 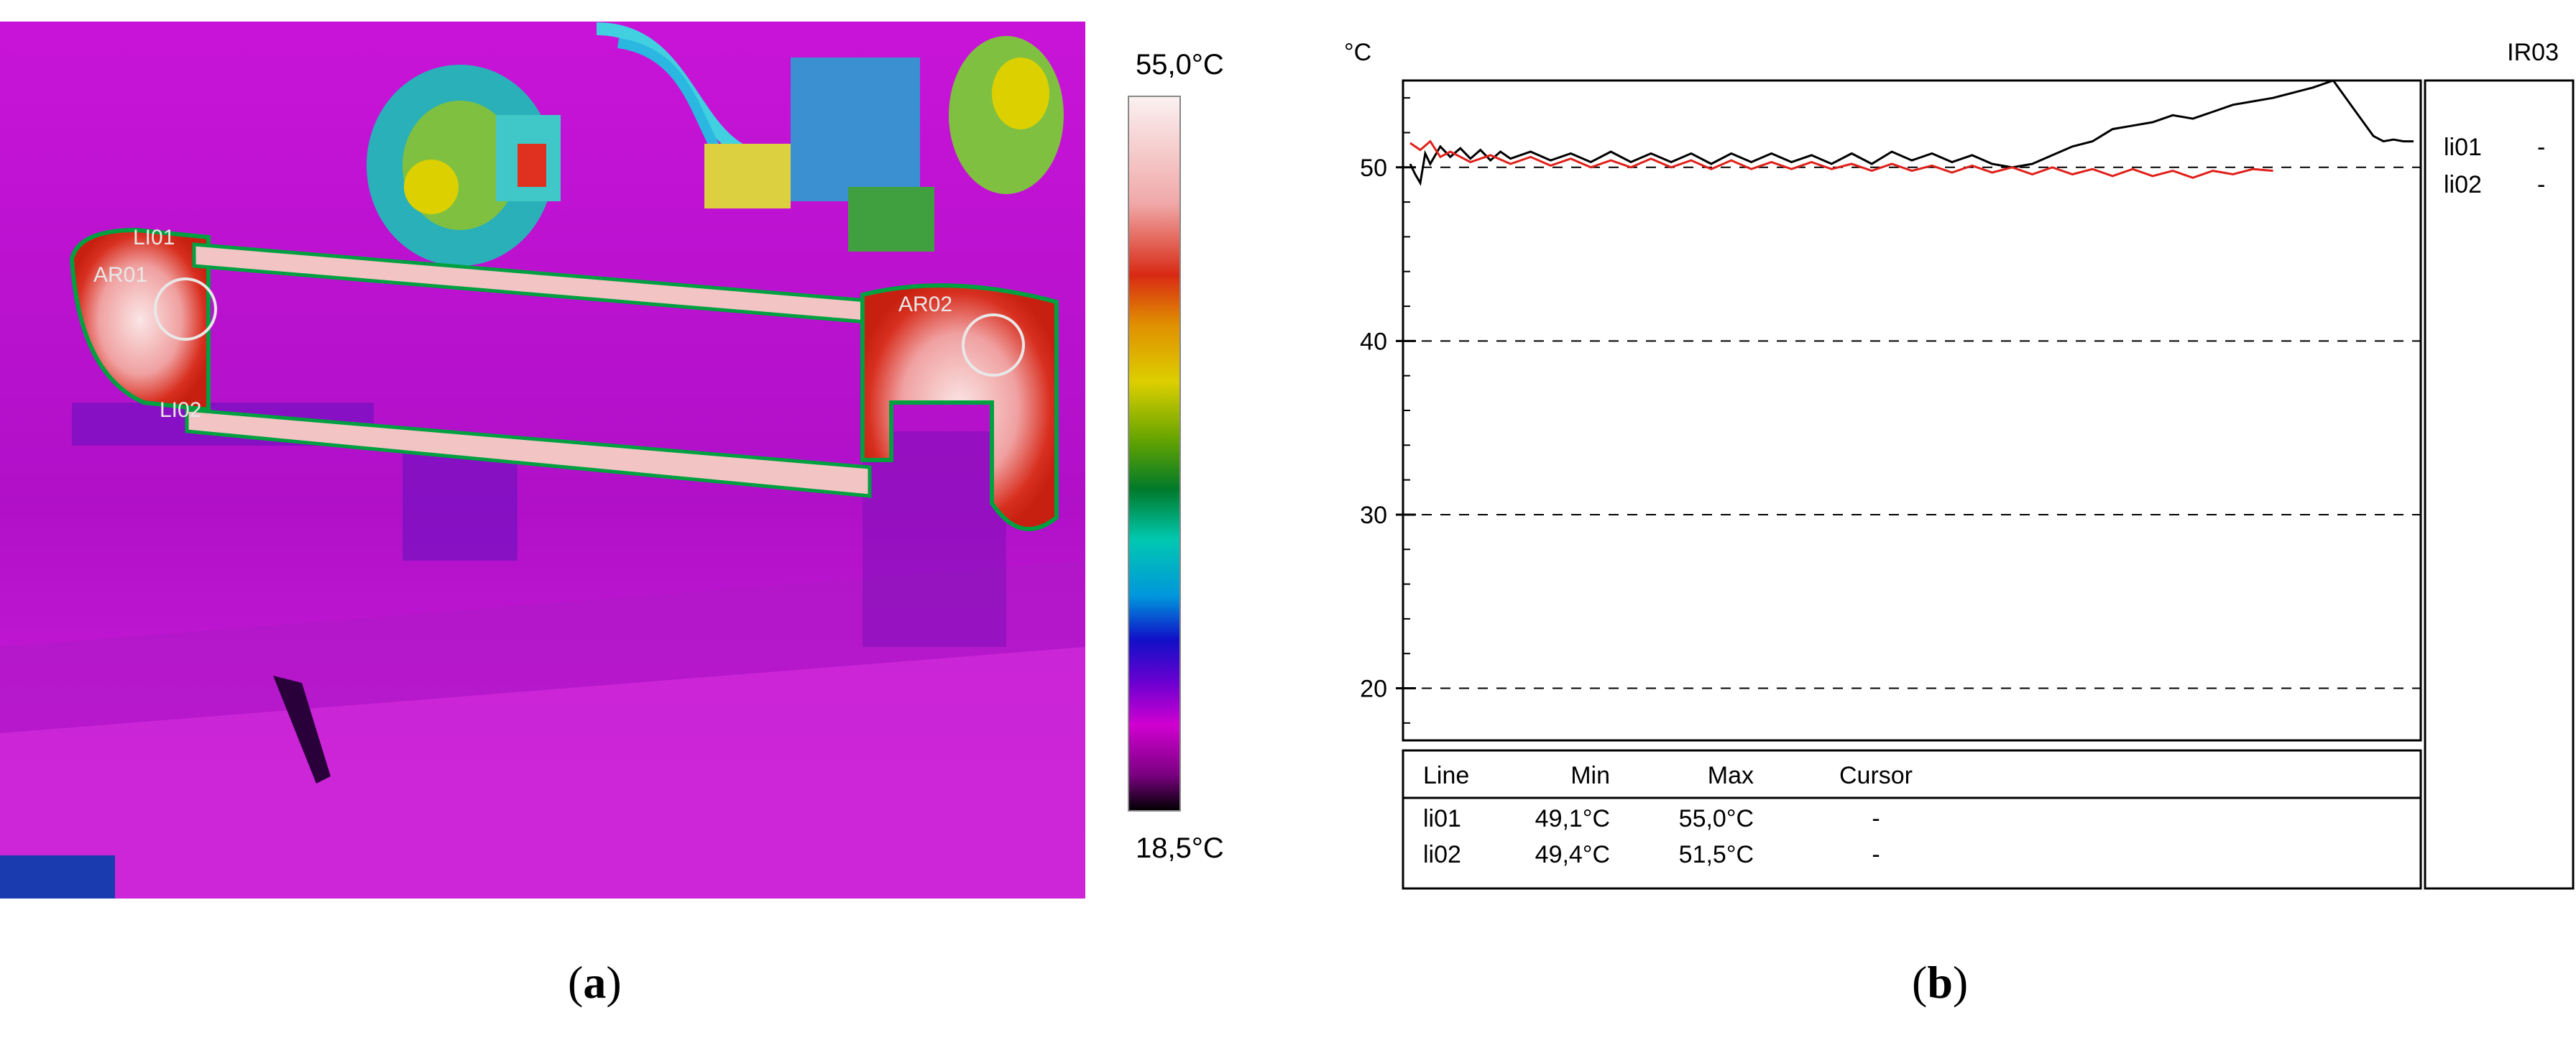 I want to click on li02-marker-label: LI02, so click(x=180, y=410).